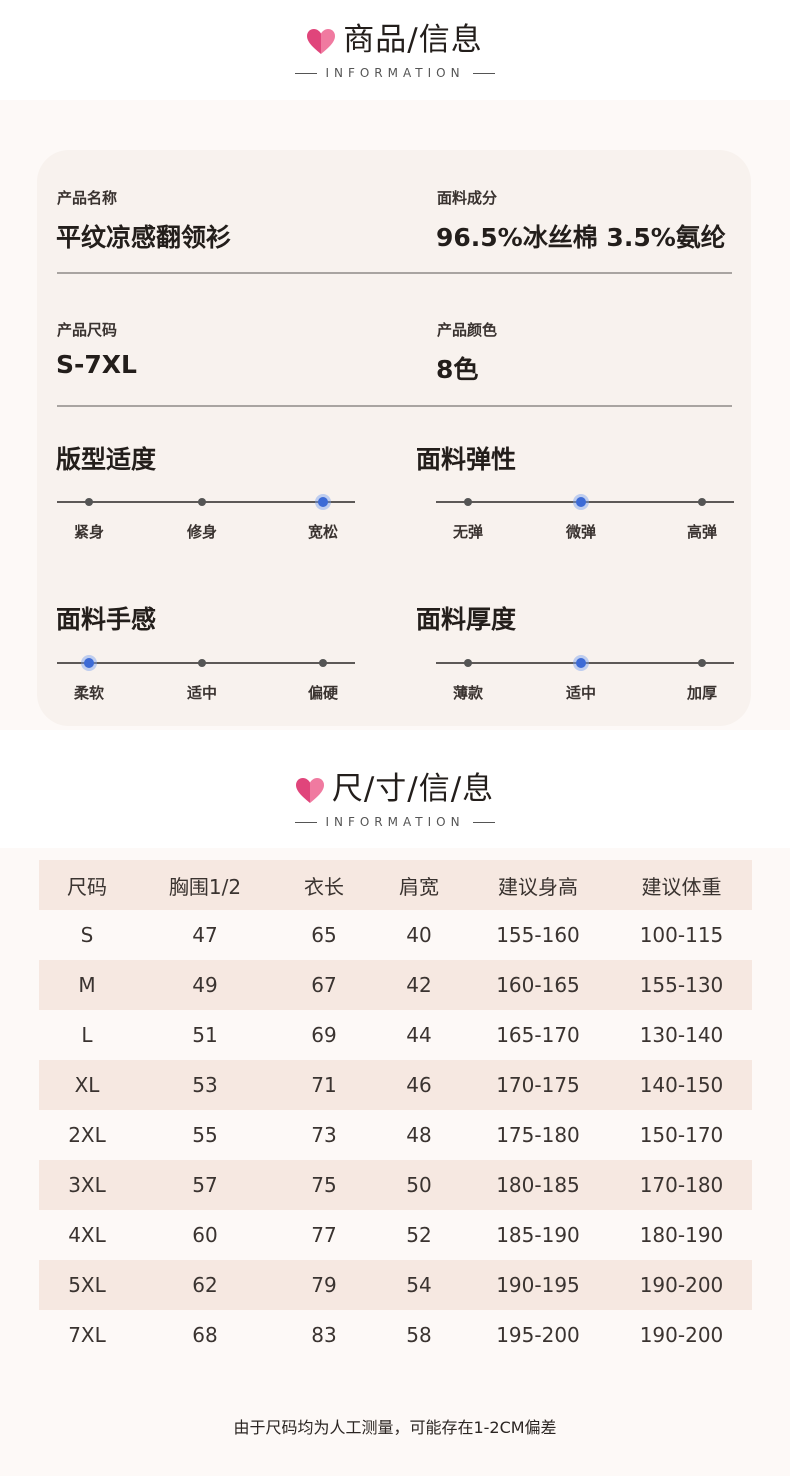 The image size is (790, 1476). What do you see at coordinates (87, 198) in the screenshot?
I see `product-name-label: 产品名称` at bounding box center [87, 198].